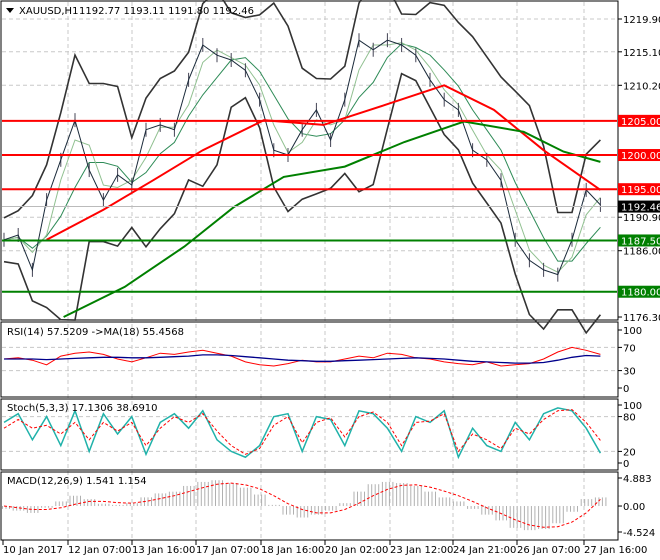 This screenshot has height=560, width=660. Describe the element at coordinates (33, 550) in the screenshot. I see `time-axis-label: 10 Jan 2017` at that location.